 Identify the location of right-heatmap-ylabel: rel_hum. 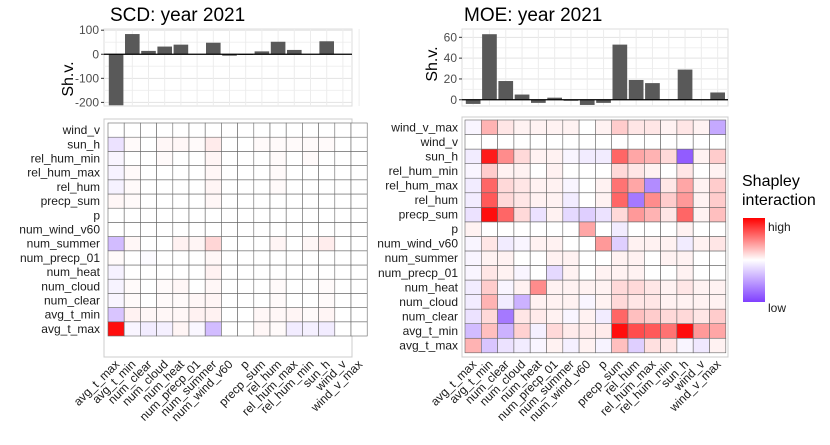
(436, 200).